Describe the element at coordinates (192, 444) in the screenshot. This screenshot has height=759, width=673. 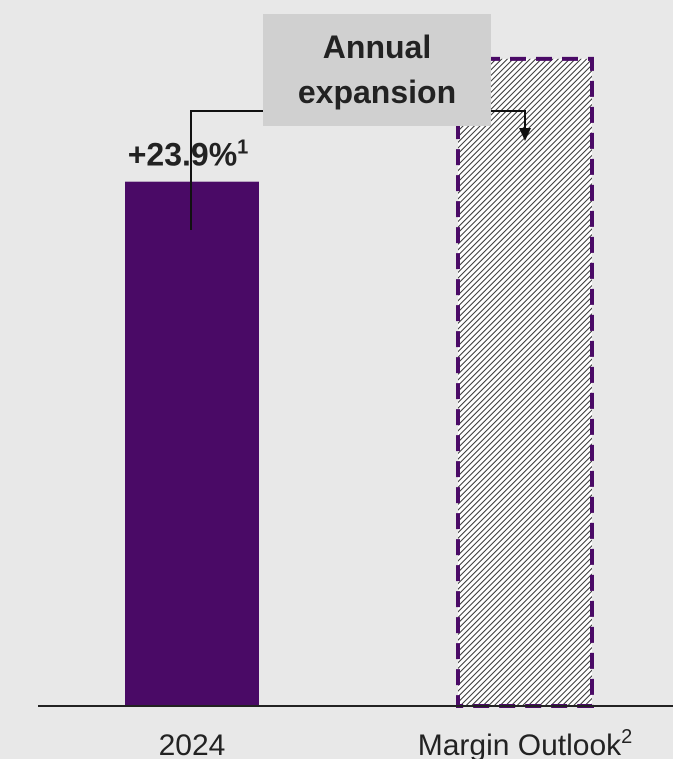
I see `bar-2024` at that location.